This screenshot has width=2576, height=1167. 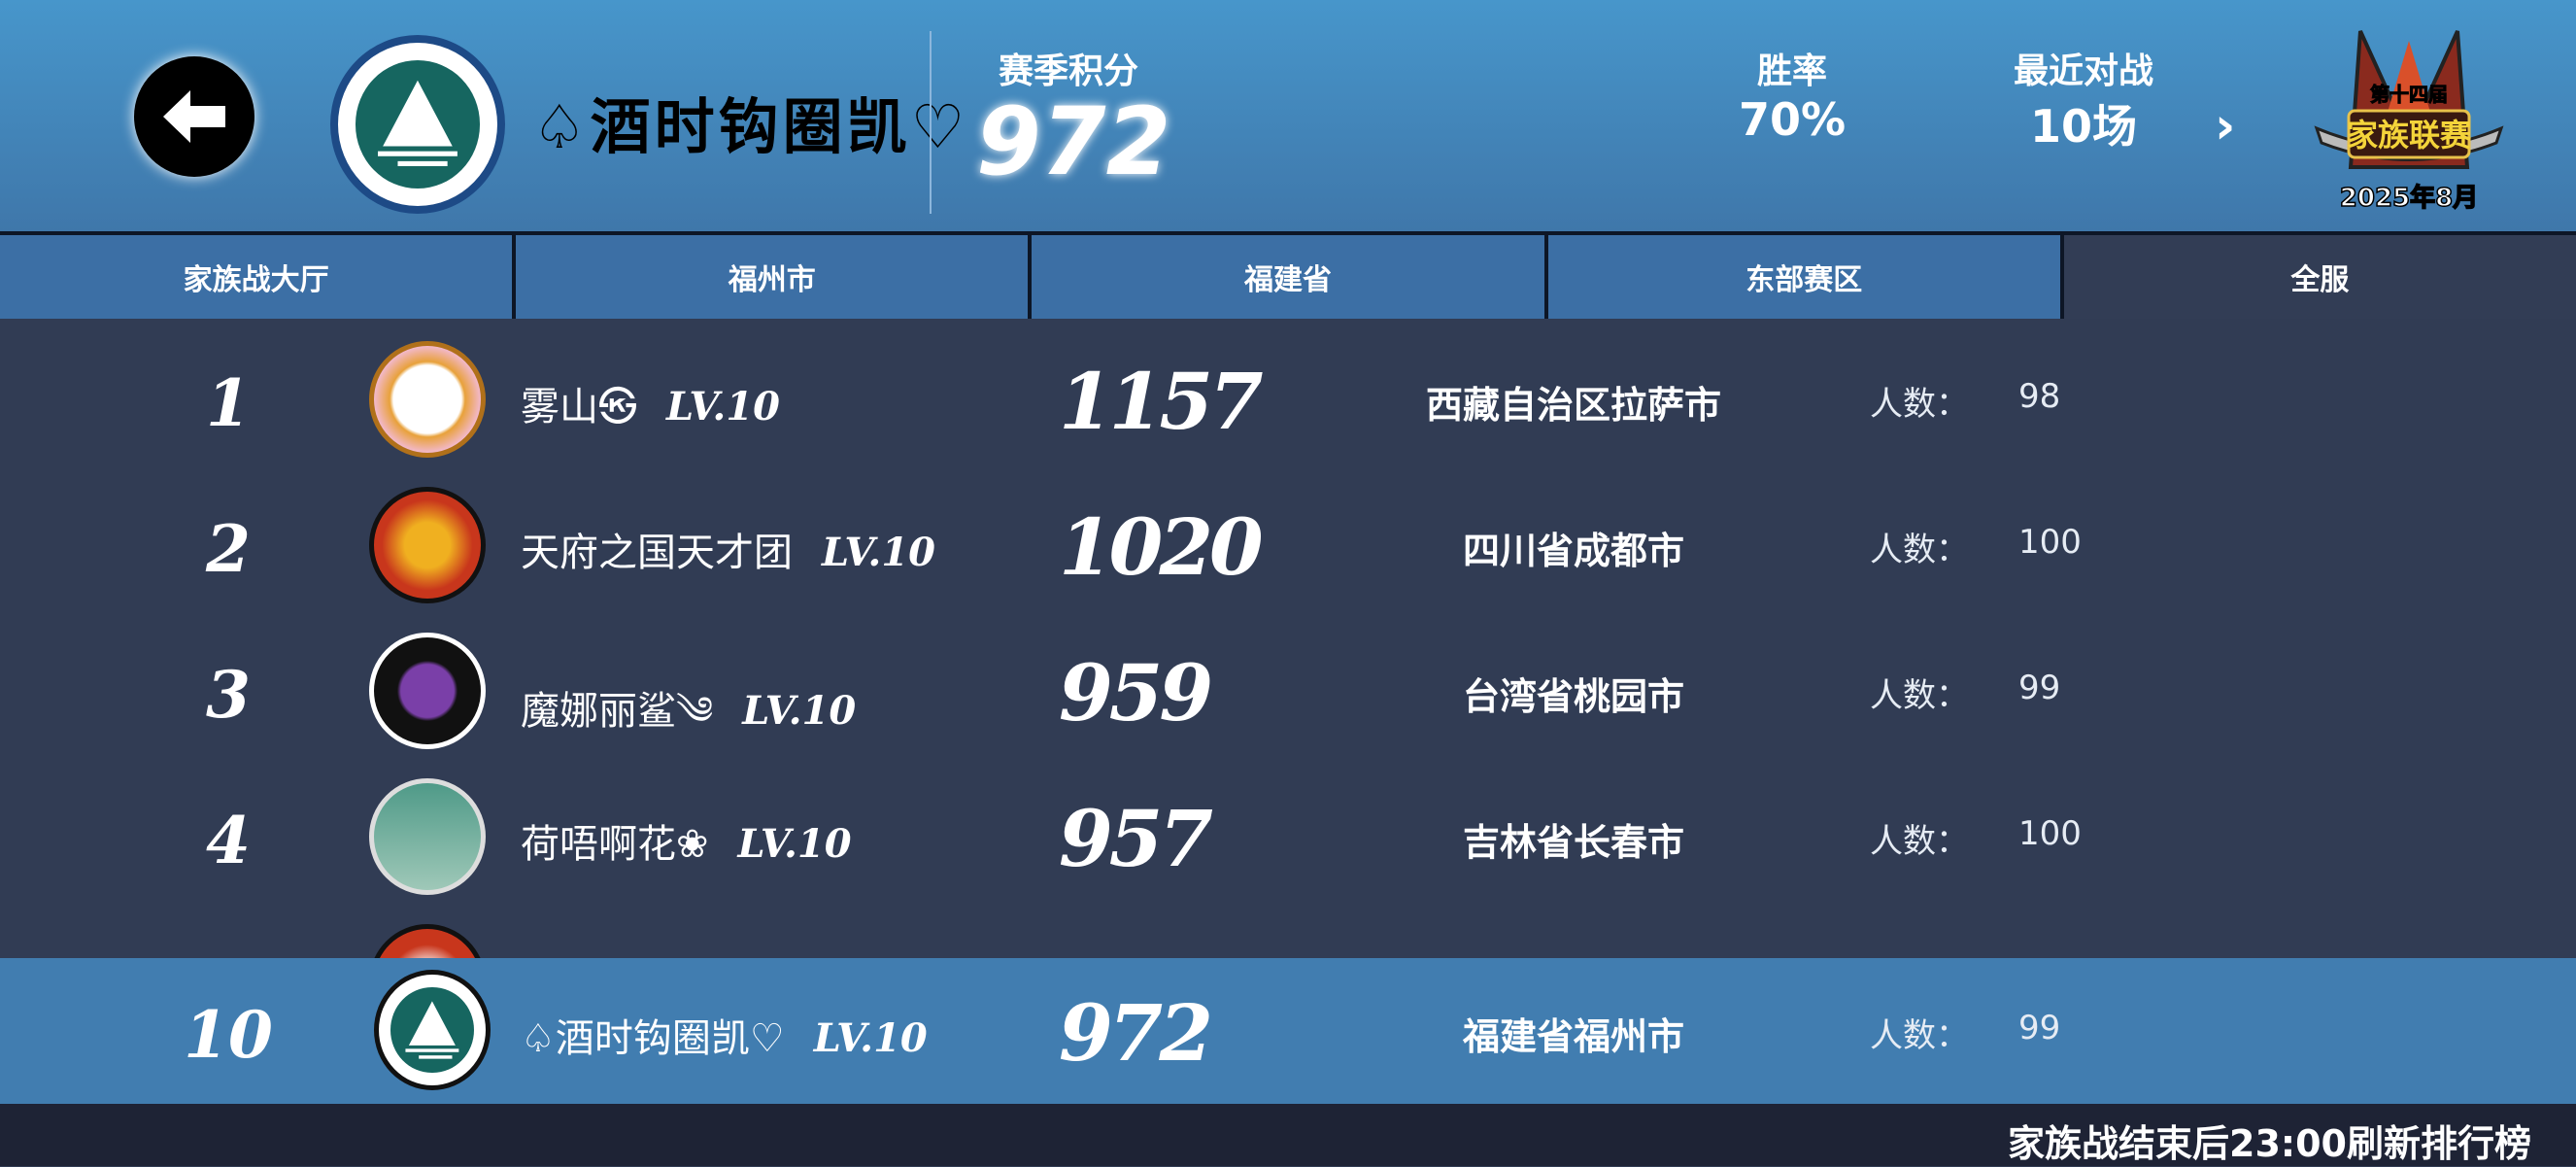 What do you see at coordinates (1161, 401) in the screenshot?
I see `score: 1157` at bounding box center [1161, 401].